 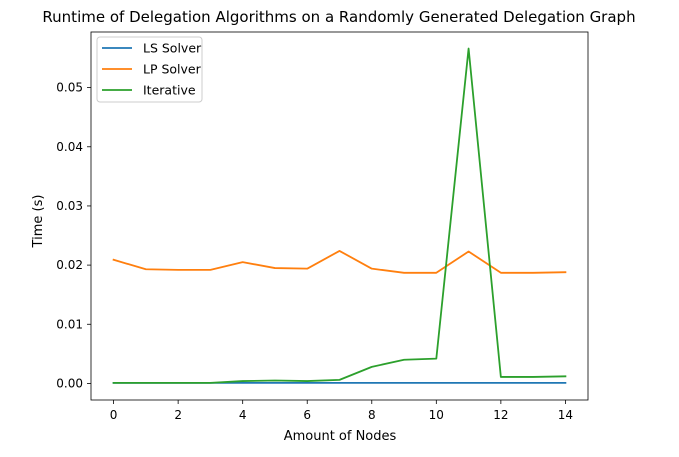 I want to click on x-axis-label: Amount of Nodes, so click(x=340, y=436).